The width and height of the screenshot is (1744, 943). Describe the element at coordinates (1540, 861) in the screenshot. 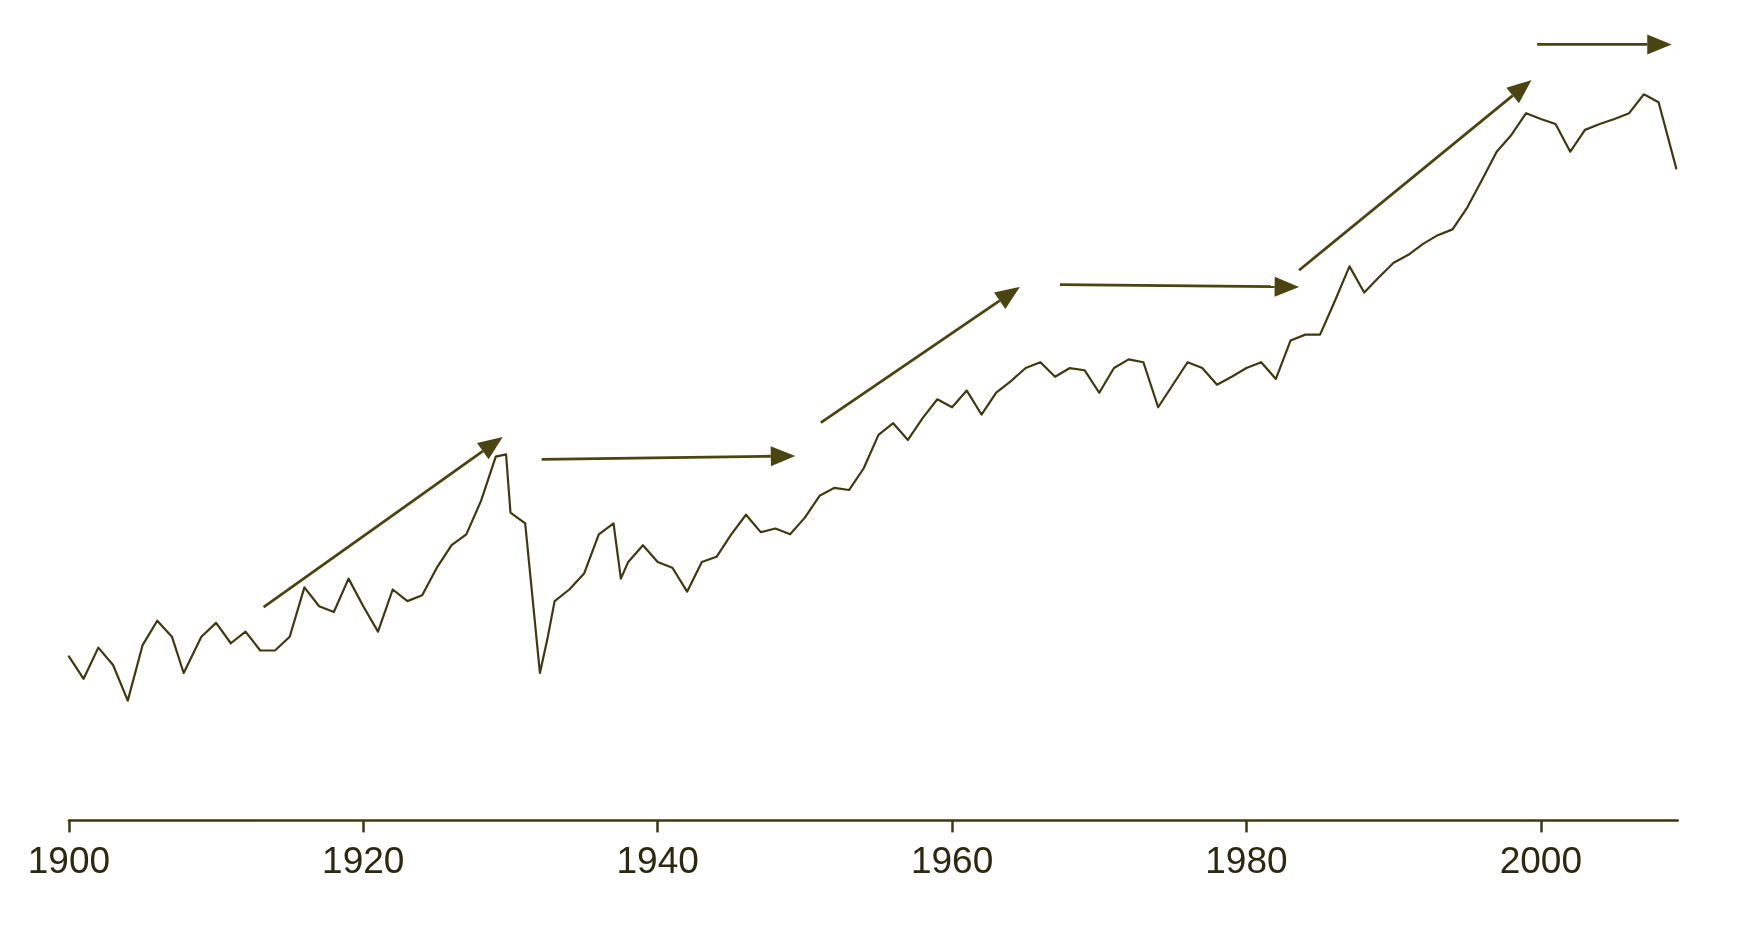

I see `x-tick-label: 2000` at that location.